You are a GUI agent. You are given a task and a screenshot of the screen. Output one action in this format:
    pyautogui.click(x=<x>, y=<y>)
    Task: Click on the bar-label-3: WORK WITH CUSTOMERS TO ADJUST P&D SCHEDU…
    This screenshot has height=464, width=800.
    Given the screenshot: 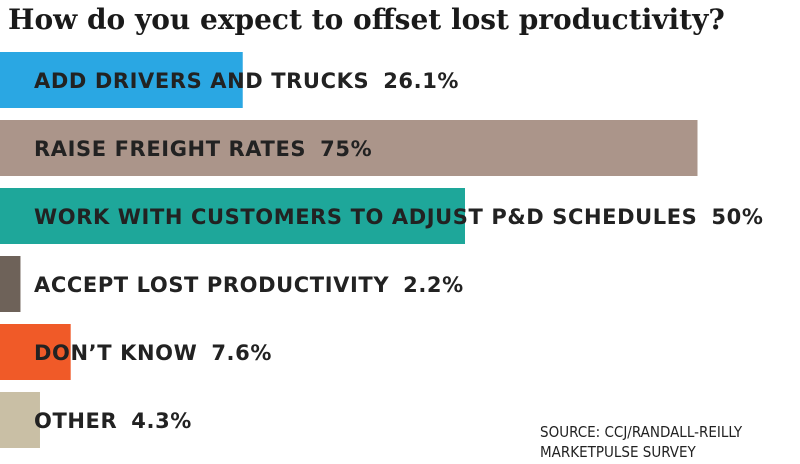 What is the action you would take?
    pyautogui.click(x=399, y=217)
    